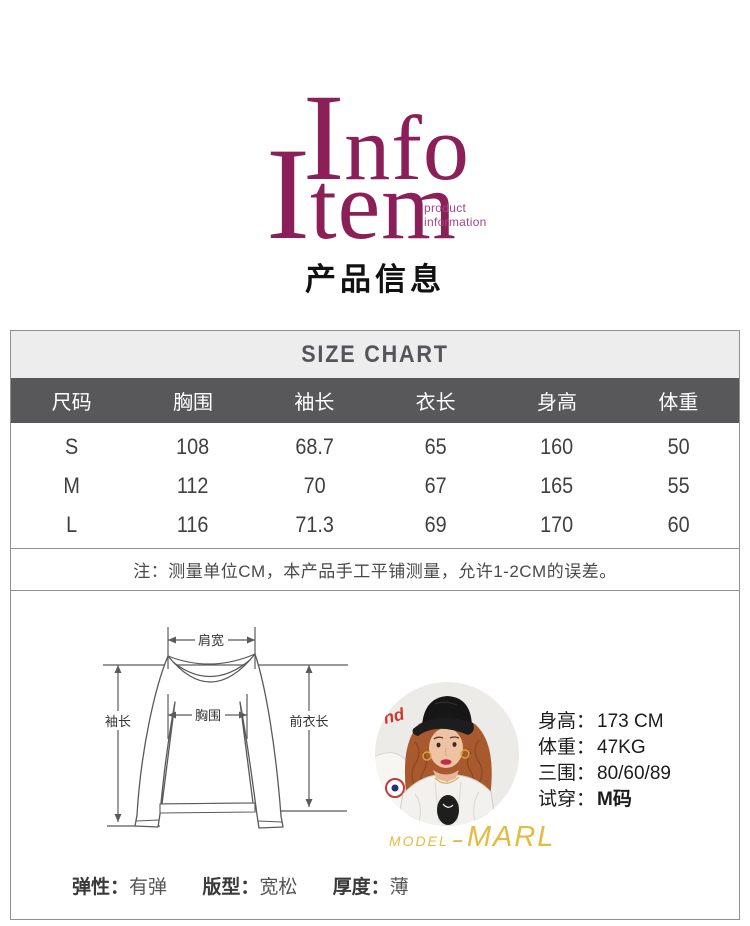 The image size is (750, 926). Describe the element at coordinates (72, 524) in the screenshot. I see `cell-size: L` at that location.